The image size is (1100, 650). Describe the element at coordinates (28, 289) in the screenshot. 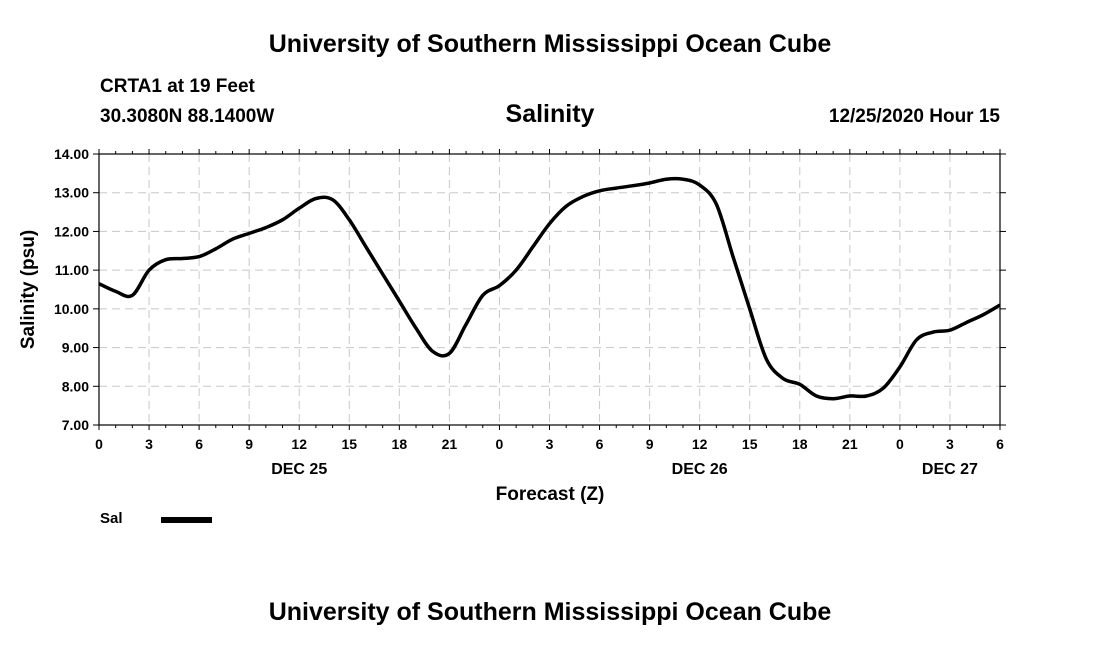

I see `y-axis-title: Salinity (psu)` at that location.